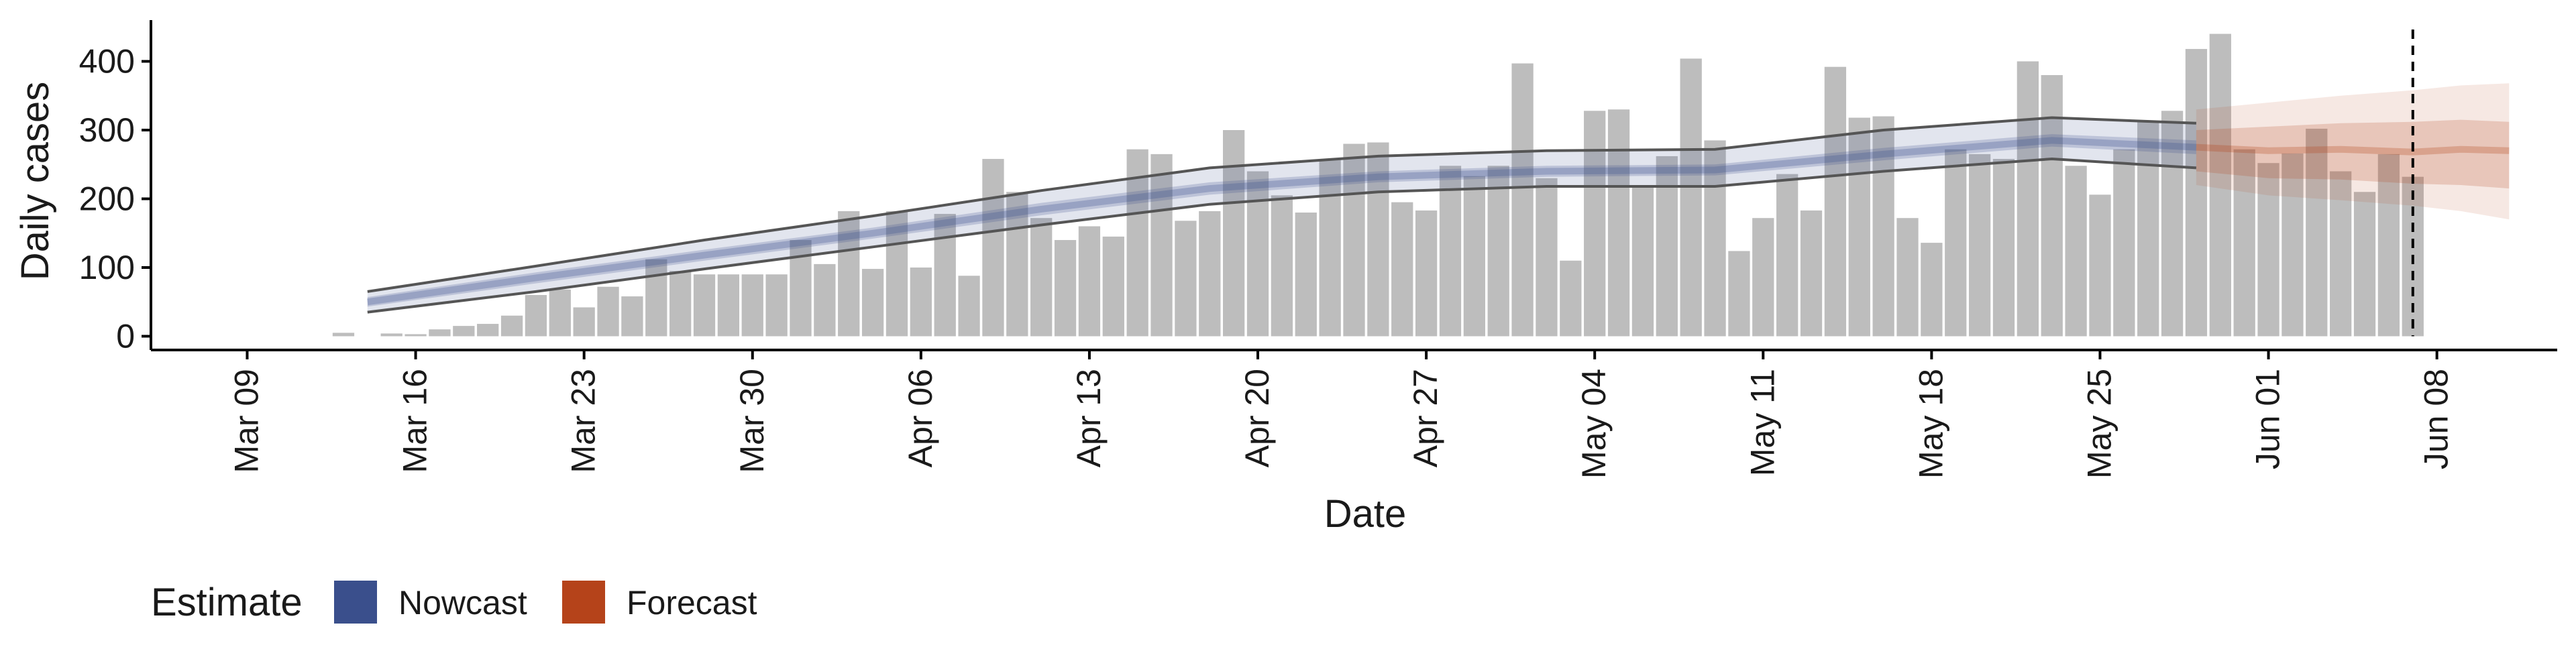 This screenshot has height=647, width=2576. I want to click on x-tick-label: Apr 20, so click(1257, 418).